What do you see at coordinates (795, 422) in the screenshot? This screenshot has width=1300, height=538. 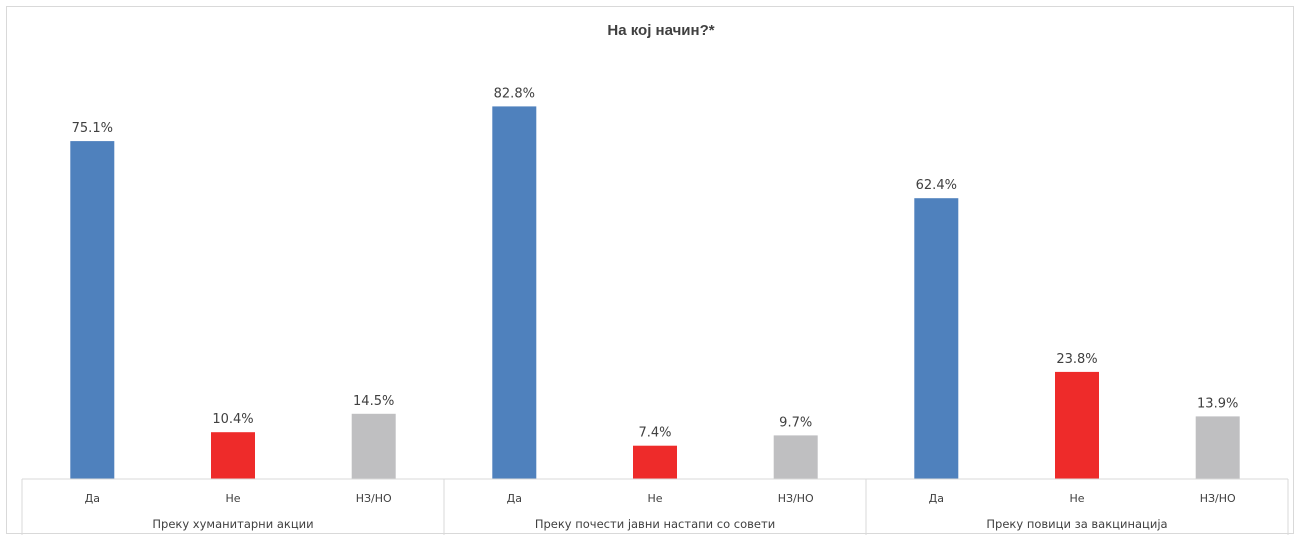 I see `data-label: 9.7%` at bounding box center [795, 422].